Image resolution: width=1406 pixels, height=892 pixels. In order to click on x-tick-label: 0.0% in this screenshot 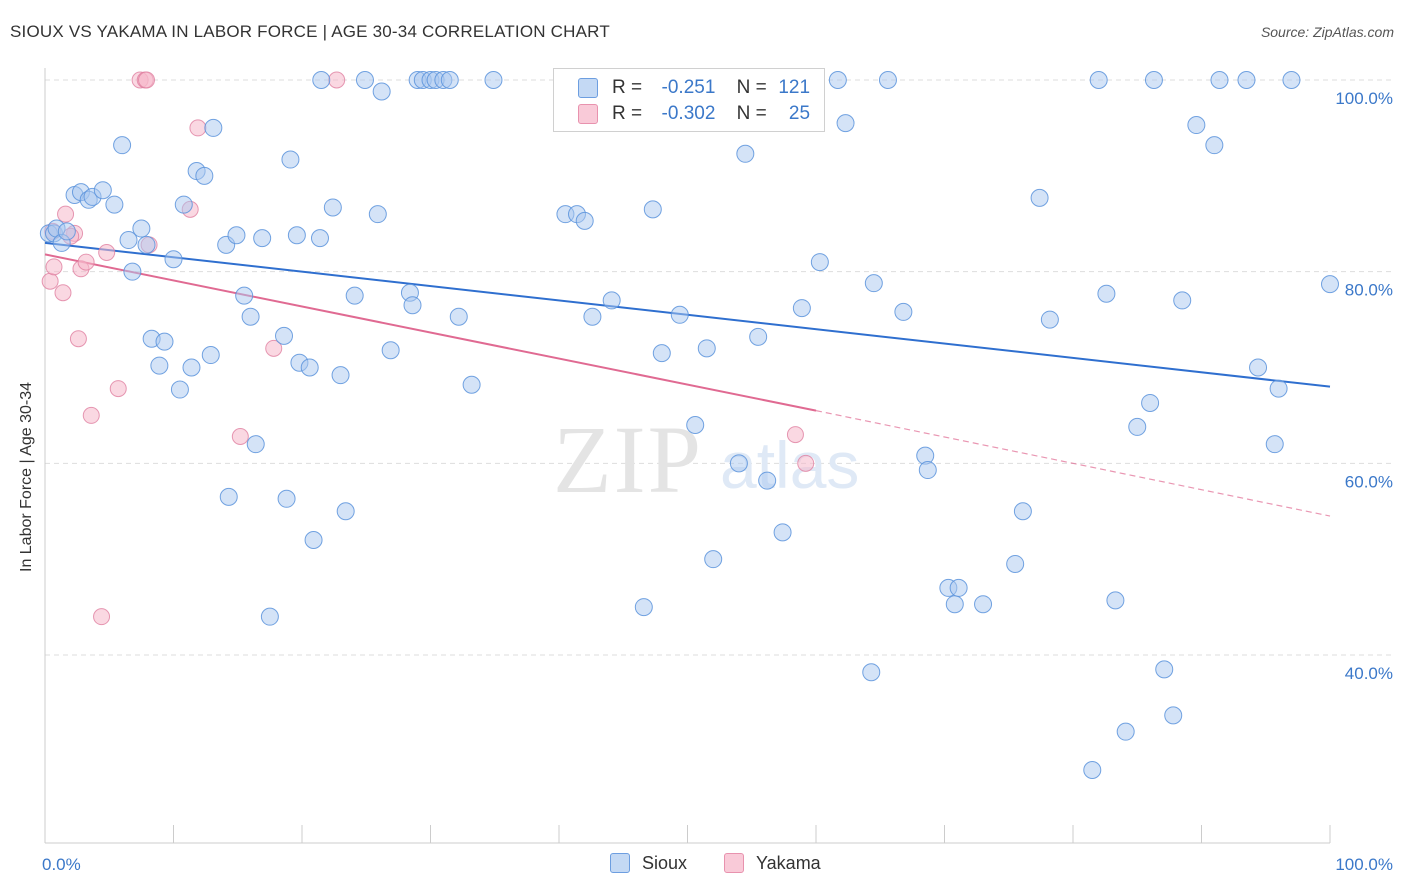, I will do `click(61, 864)`.